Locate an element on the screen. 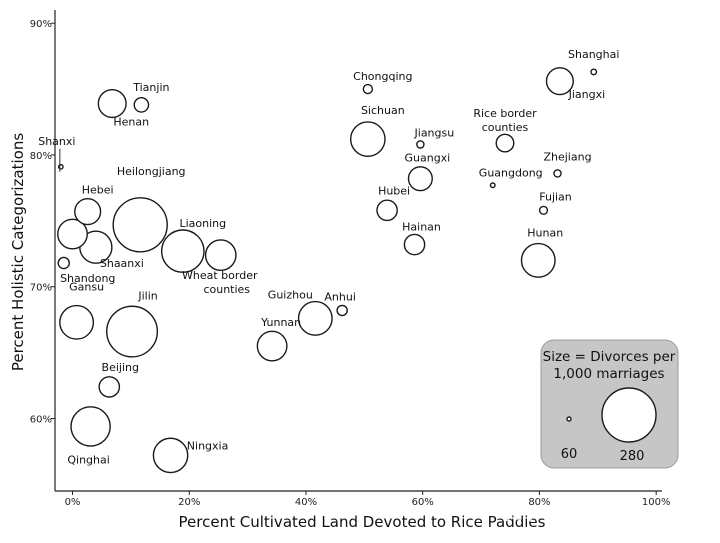 Image resolution: width=720 pixels, height=543 pixels. bubble-fujian is located at coordinates (543, 210).